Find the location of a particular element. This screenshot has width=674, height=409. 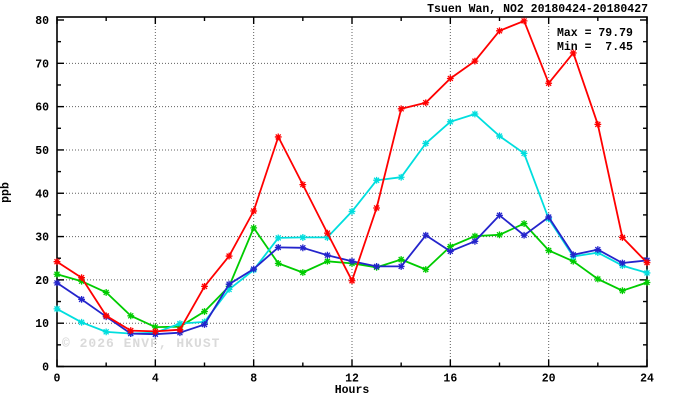

x-tick-label: 20 is located at coordinates (549, 379).